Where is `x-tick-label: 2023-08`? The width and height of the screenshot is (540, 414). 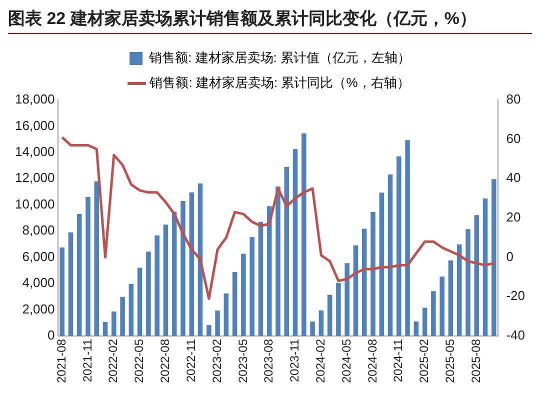 x-tick-label: 2023-08 is located at coordinates (269, 361).